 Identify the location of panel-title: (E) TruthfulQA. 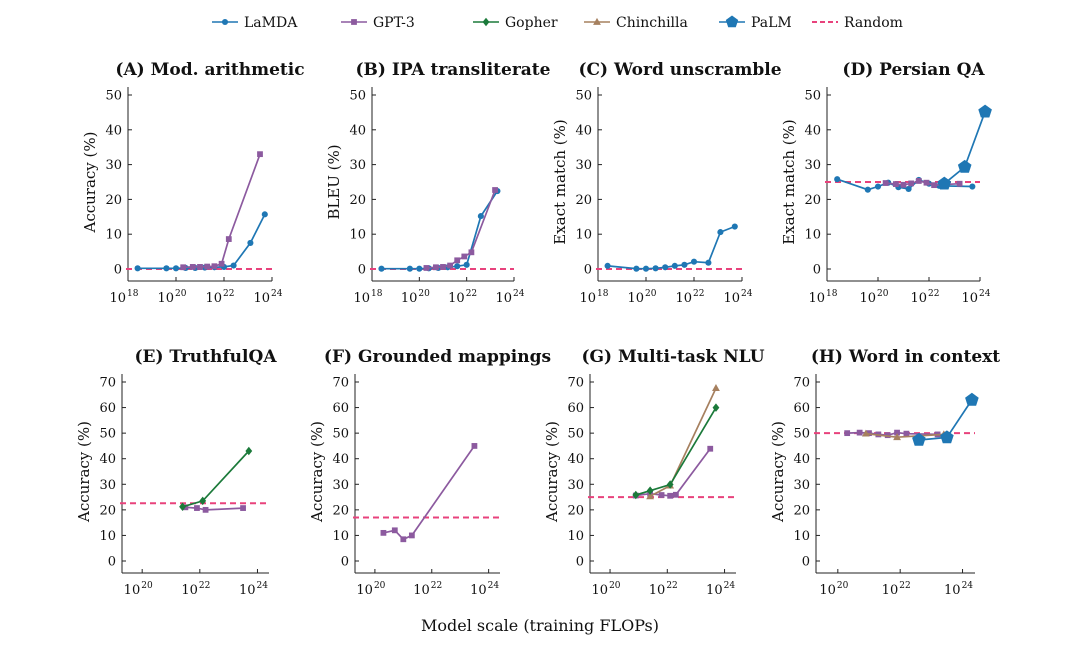
(205, 357).